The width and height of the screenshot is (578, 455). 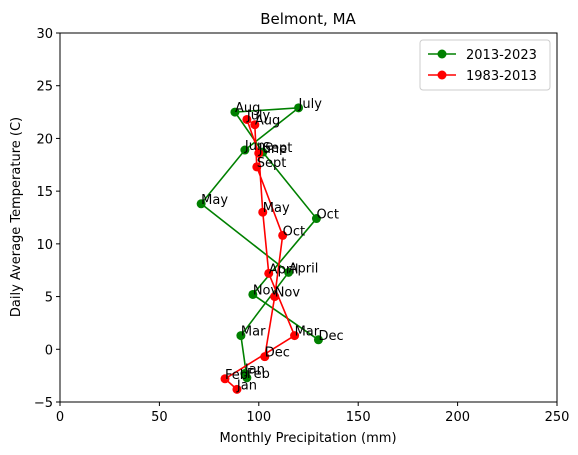 What do you see at coordinates (358, 417) in the screenshot?
I see `x-tick-label: 150` at bounding box center [358, 417].